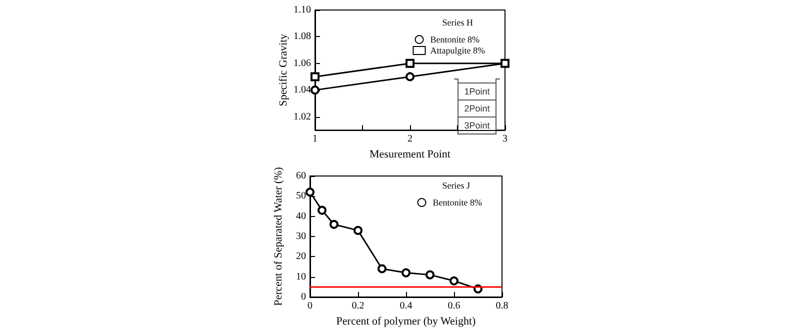 This screenshot has width=800, height=335. What do you see at coordinates (301, 276) in the screenshot?
I see `y-tick-label: 10` at bounding box center [301, 276].